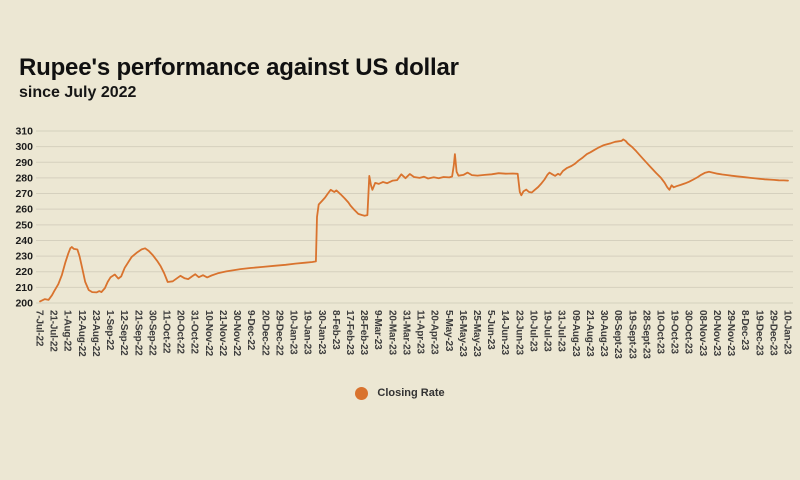  I want to click on x-axis-tick-label: 12-Sep-22, so click(123, 333).